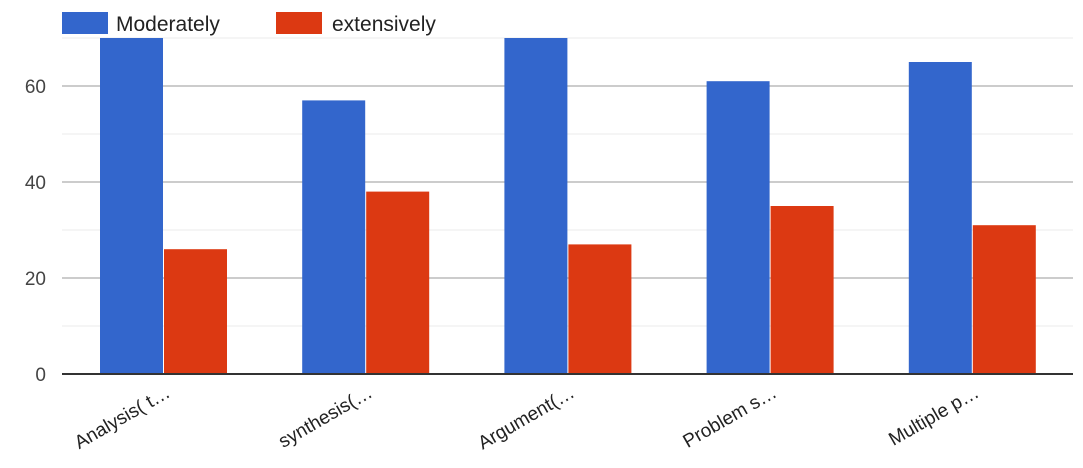  Describe the element at coordinates (35, 279) in the screenshot. I see `y-tick-label: 20` at that location.